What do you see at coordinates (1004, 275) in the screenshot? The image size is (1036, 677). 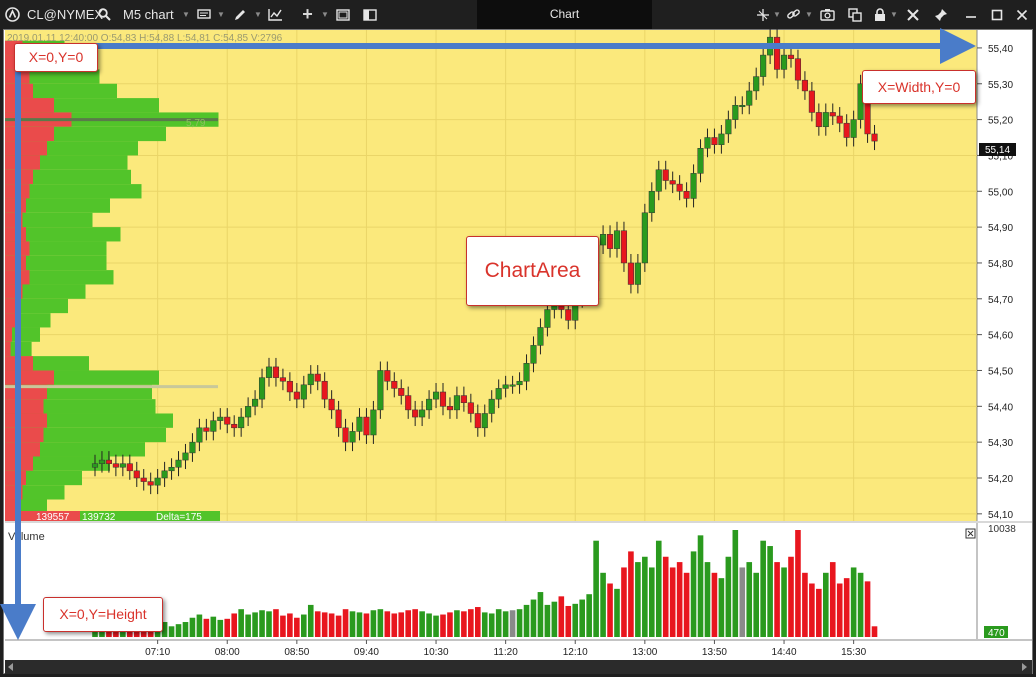 I see `price-axis` at bounding box center [1004, 275].